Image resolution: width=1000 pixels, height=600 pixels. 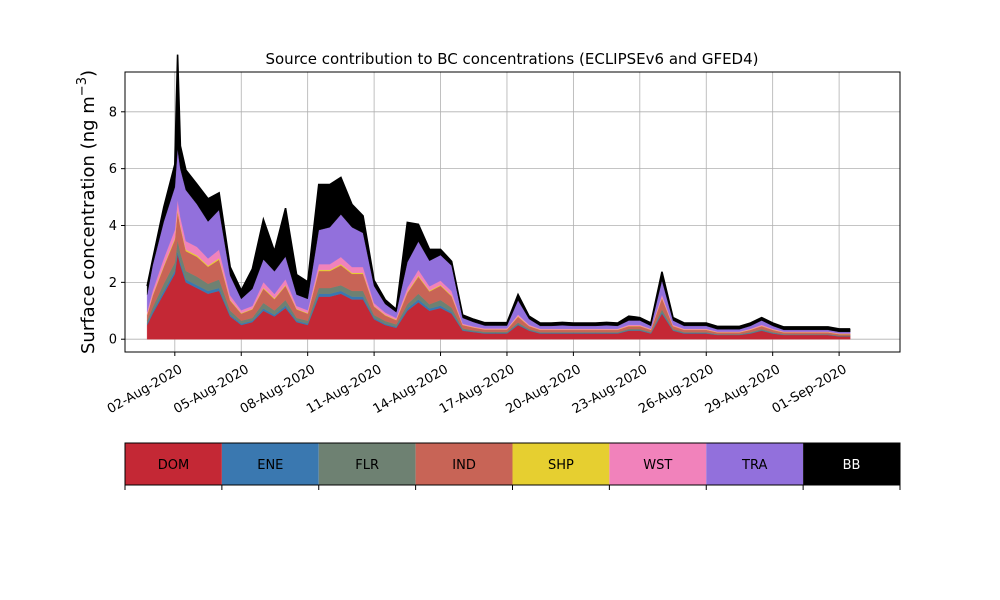 I want to click on y-axis-label-main: Surface concentration (ng m, so click(x=88, y=225).